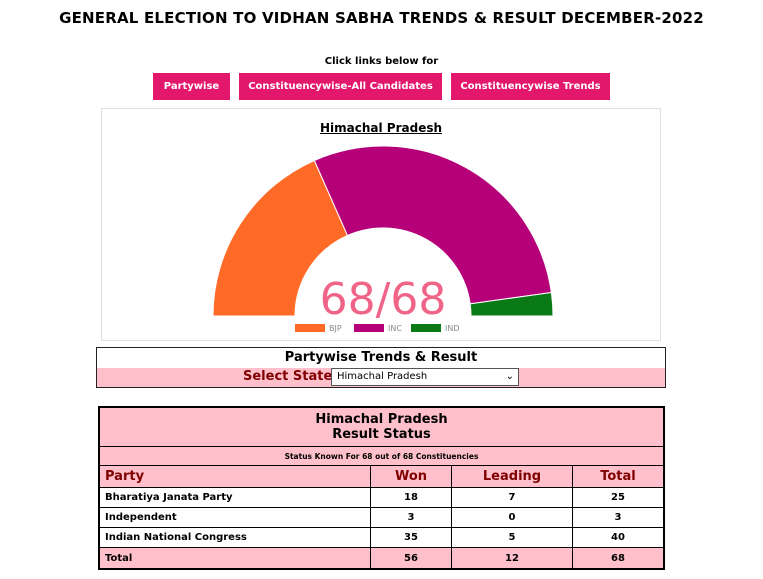 This screenshot has height=579, width=763. Describe the element at coordinates (381, 434) in the screenshot. I see `result-subtitle: Result Status` at that location.